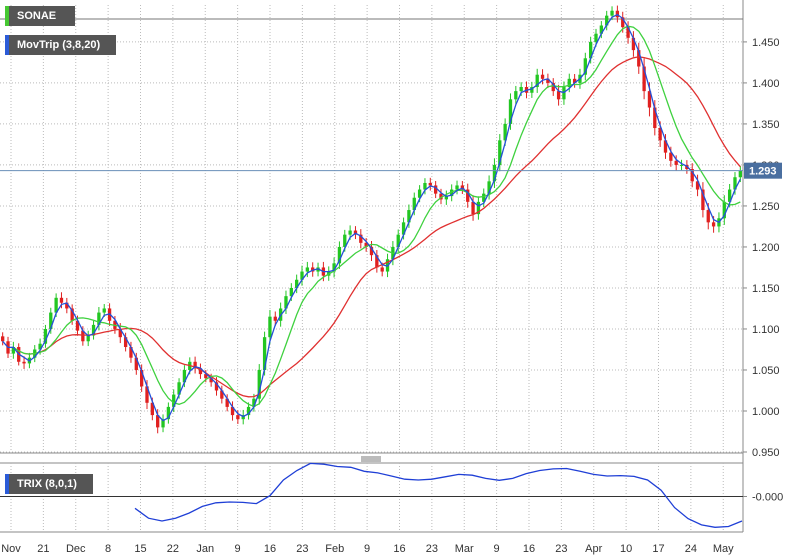 Image resolution: width=800 pixels, height=560 pixels. I want to click on y-tick-label: 1.200, so click(766, 248).